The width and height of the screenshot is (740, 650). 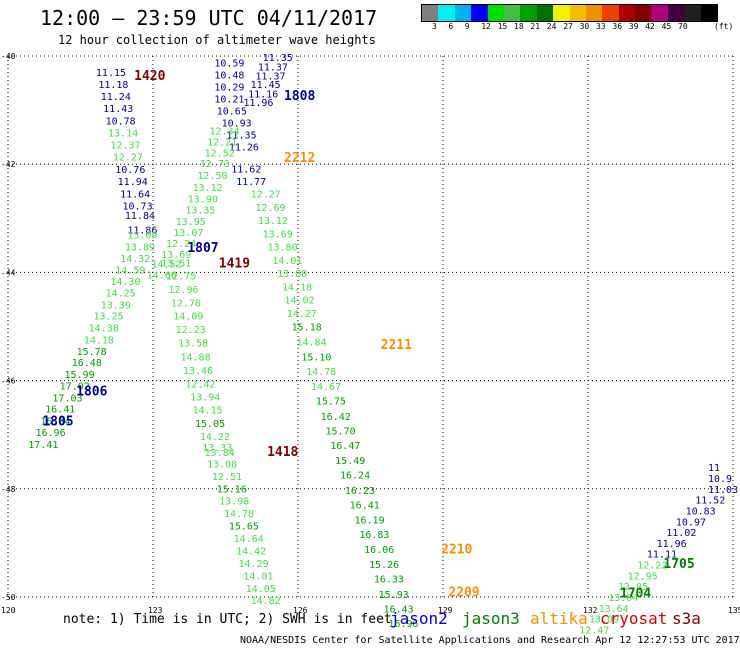 What do you see at coordinates (67, 398) in the screenshot?
I see `swh-value: 17.03` at bounding box center [67, 398].